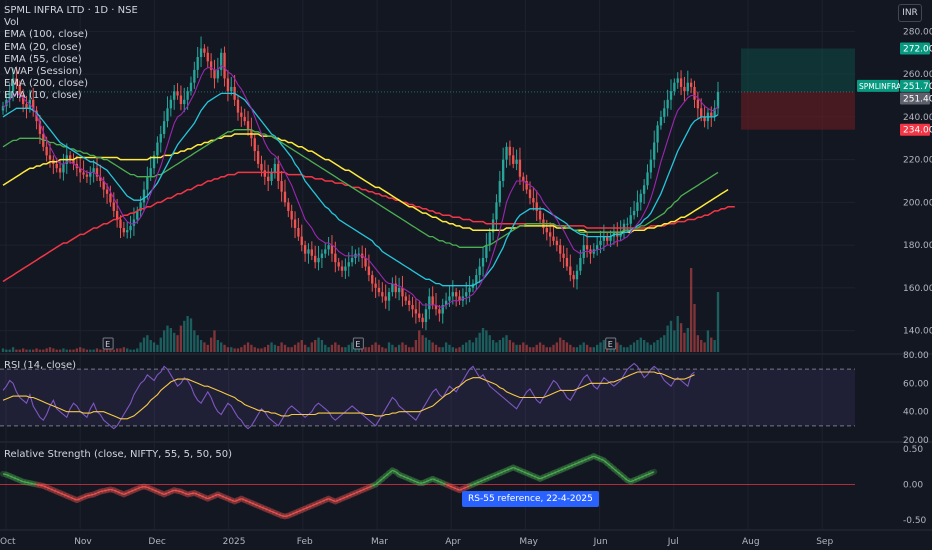 This screenshot has height=550, width=932. What do you see at coordinates (43, 71) in the screenshot?
I see `indicator-vwap: VWAP (Session)` at bounding box center [43, 71].